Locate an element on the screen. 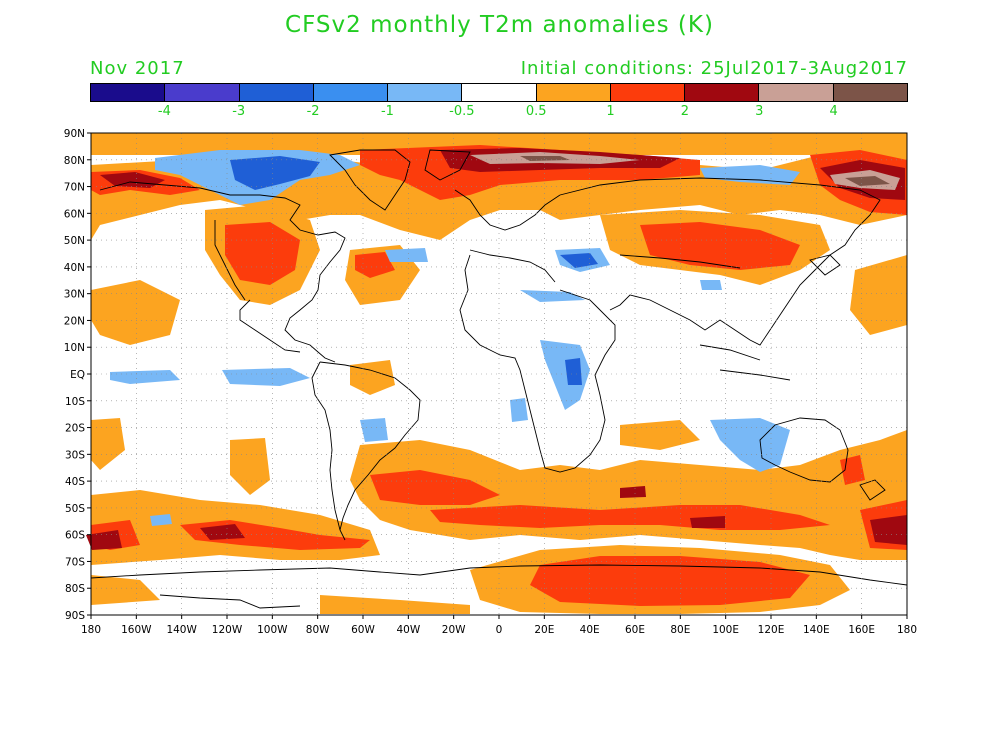 This screenshot has height=750, width=999. latitude-label: 10S is located at coordinates (75, 402).